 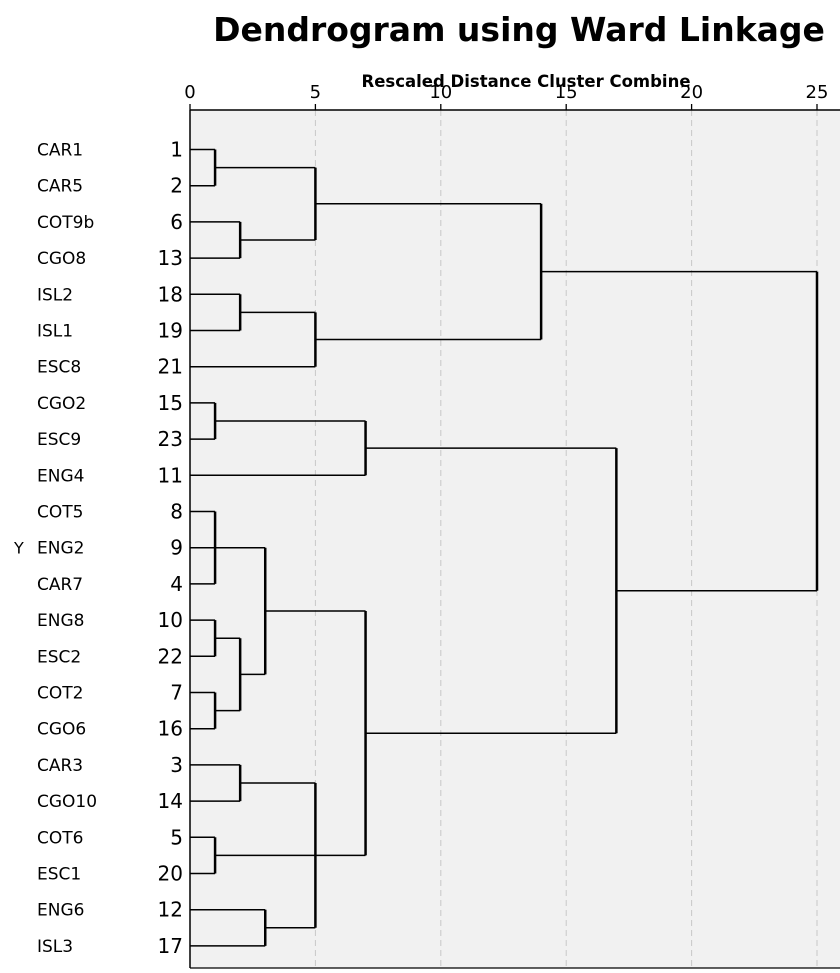 What do you see at coordinates (61, 259) in the screenshot?
I see `leaf-label: CGO8` at bounding box center [61, 259].